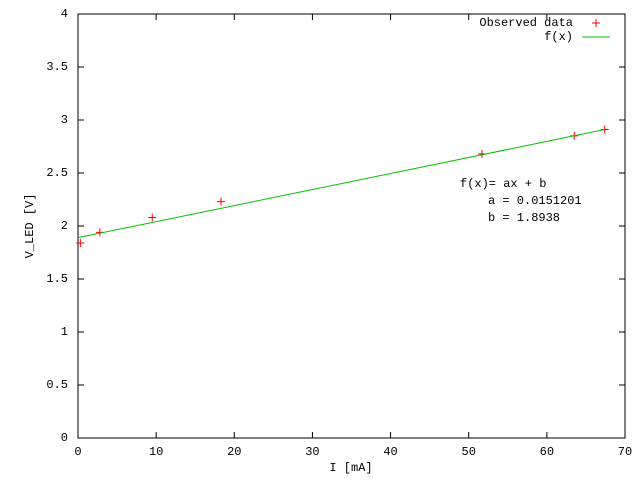  I want to click on y-tick-label: 1.5, so click(57, 279).